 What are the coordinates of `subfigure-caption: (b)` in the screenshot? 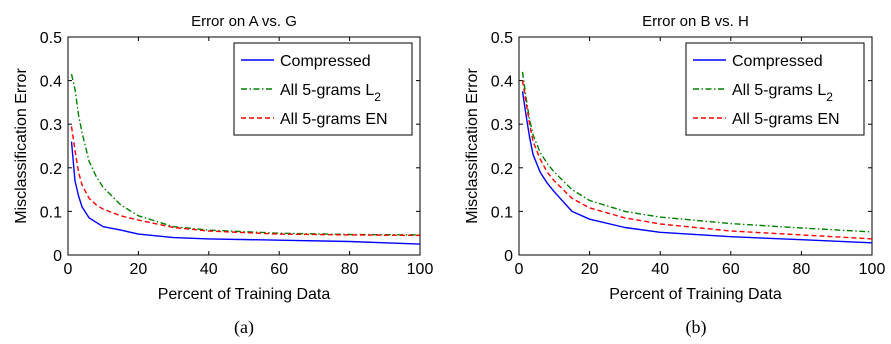 It's located at (696, 327).